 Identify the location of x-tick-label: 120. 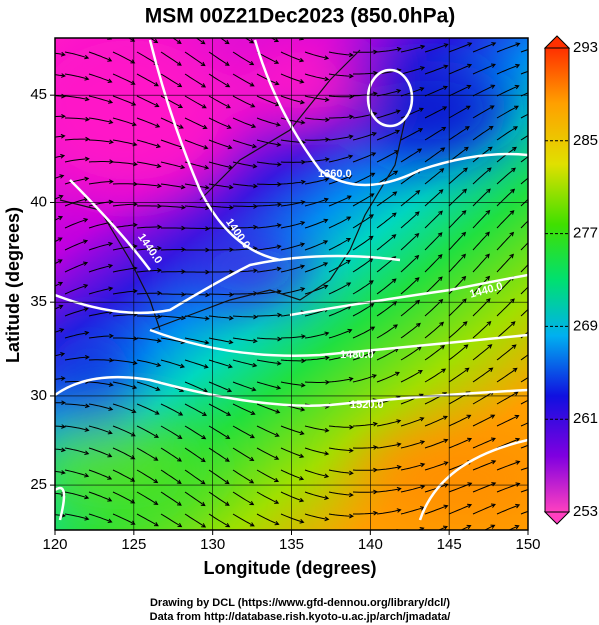
(54, 544).